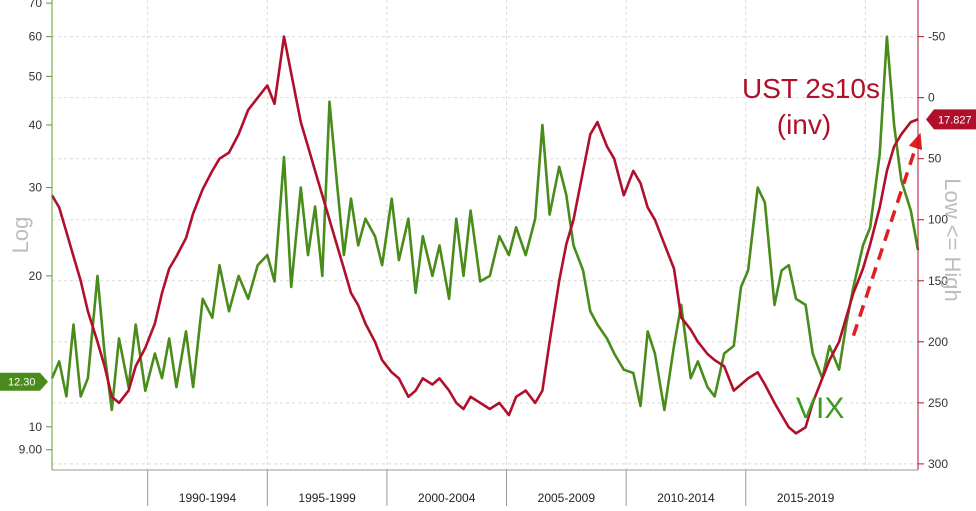  Describe the element at coordinates (36, 125) in the screenshot. I see `left-axis-tick-label: 40` at that location.